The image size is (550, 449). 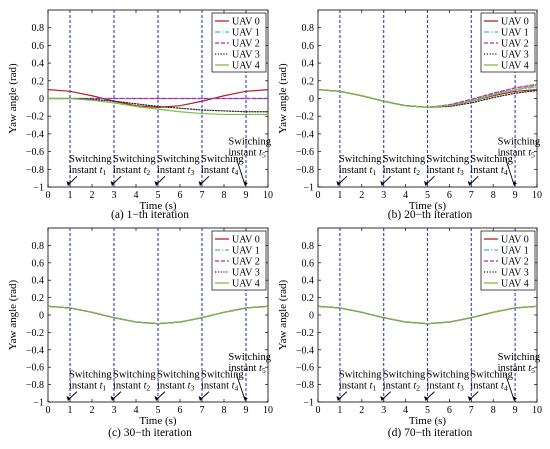 I want to click on panel-caption: (c) 30−th iteration, so click(x=150, y=433).